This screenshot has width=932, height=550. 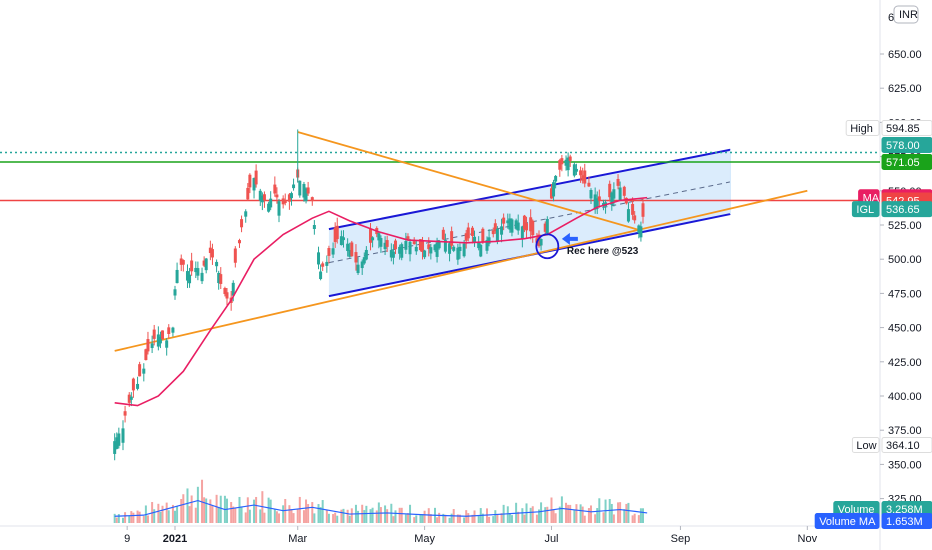 I want to click on arrow-icon, so click(x=569, y=238).